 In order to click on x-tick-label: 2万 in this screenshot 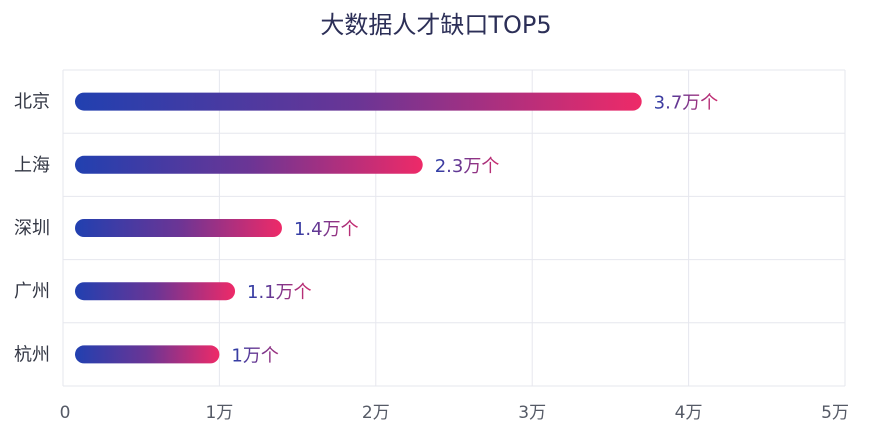, I will do `click(376, 413)`.